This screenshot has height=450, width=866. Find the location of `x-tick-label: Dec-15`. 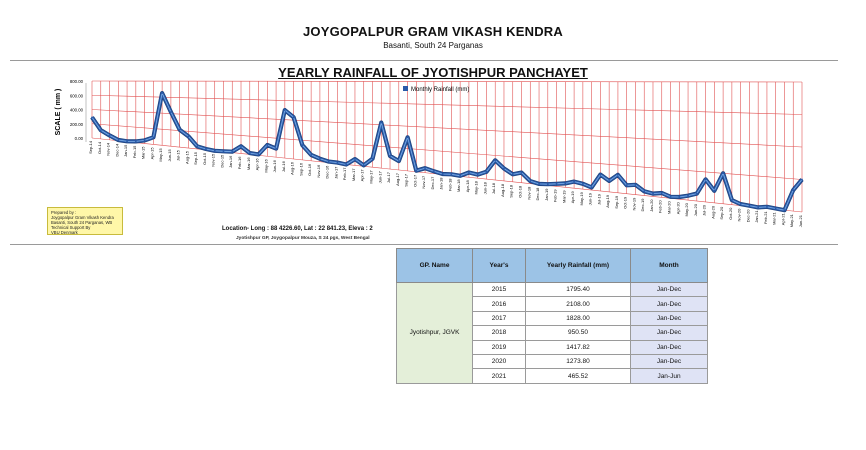

x-tick-label: Dec-15 is located at coordinates (221, 161).